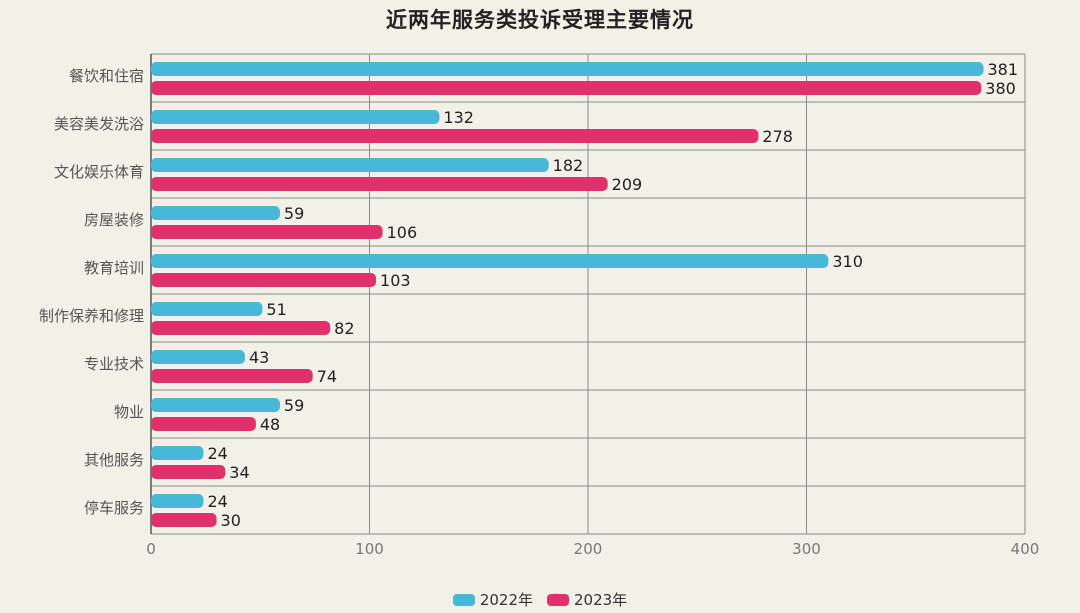 Image resolution: width=1080 pixels, height=613 pixels. I want to click on x-tick-label: 300, so click(806, 549).